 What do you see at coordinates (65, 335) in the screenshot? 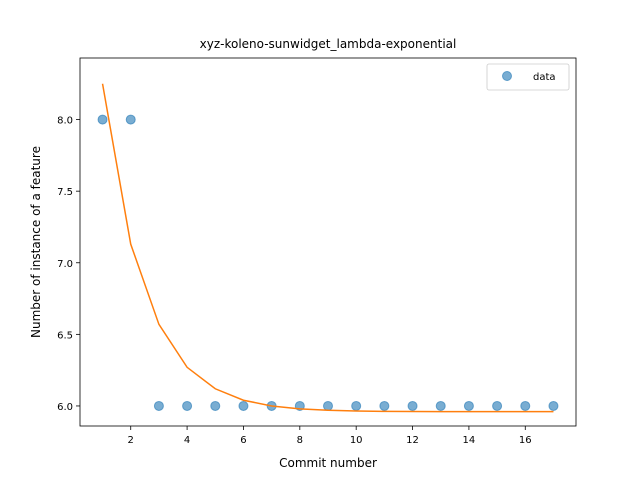
I see `y-tick-label: 6.5` at bounding box center [65, 335].